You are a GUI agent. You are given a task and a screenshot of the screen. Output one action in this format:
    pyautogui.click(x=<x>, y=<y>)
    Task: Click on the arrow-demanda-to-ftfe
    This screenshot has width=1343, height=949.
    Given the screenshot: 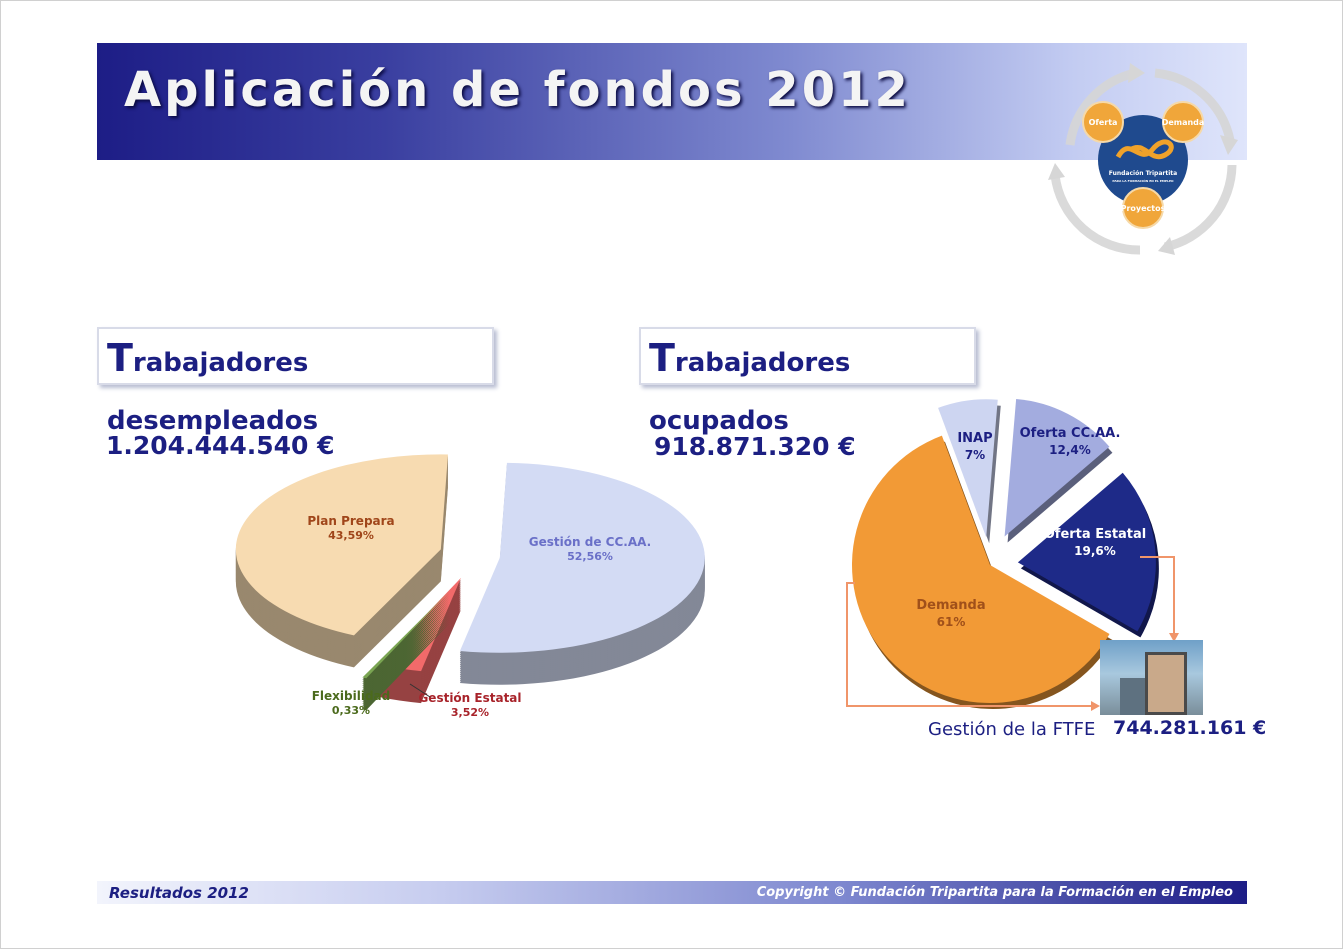 What is the action you would take?
    pyautogui.click(x=970, y=644)
    